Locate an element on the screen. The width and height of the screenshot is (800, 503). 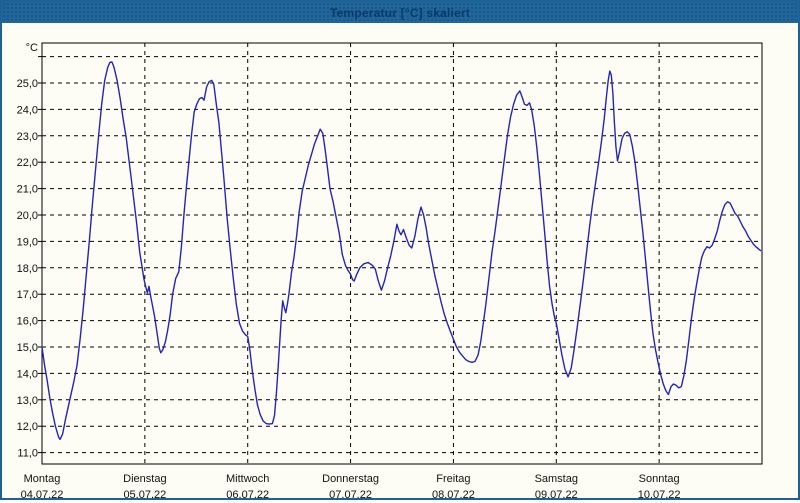
y-tick-label: 16,0 is located at coordinates (27, 322).